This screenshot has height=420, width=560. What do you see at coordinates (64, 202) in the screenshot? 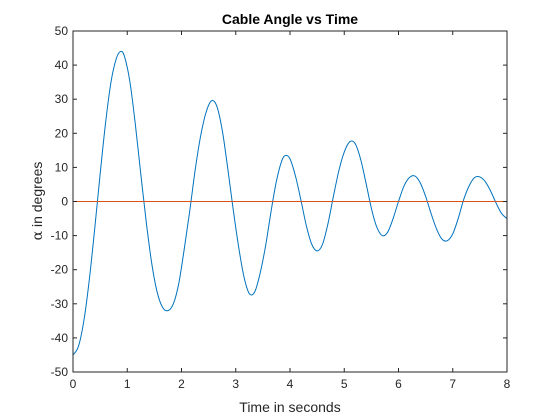
I see `y-tick-label-0: 0` at bounding box center [64, 202].